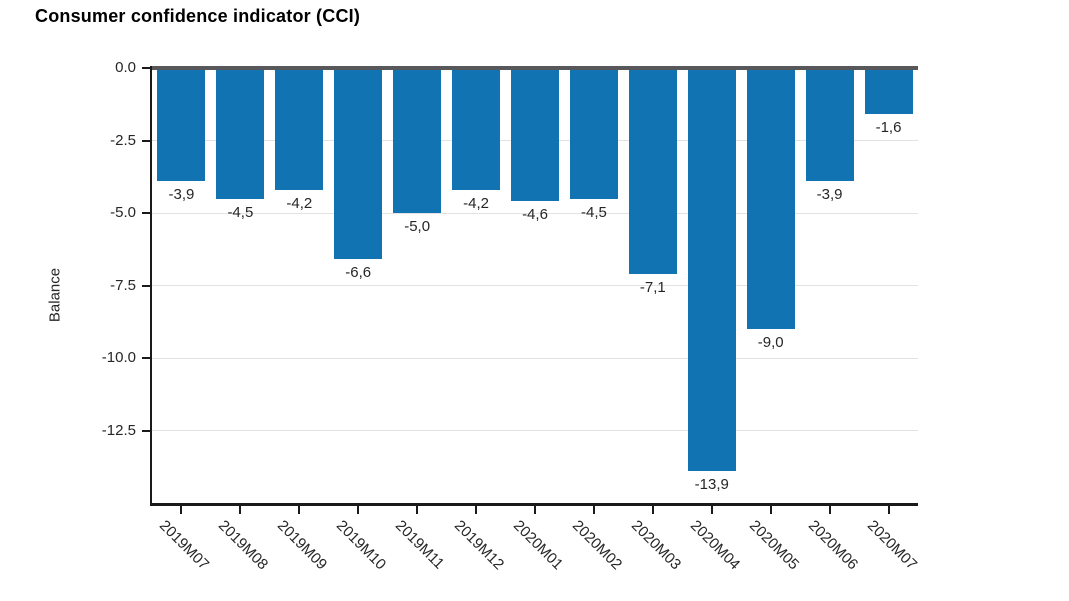 The width and height of the screenshot is (1069, 601). I want to click on y-tick-label: -7.5, so click(123, 285).